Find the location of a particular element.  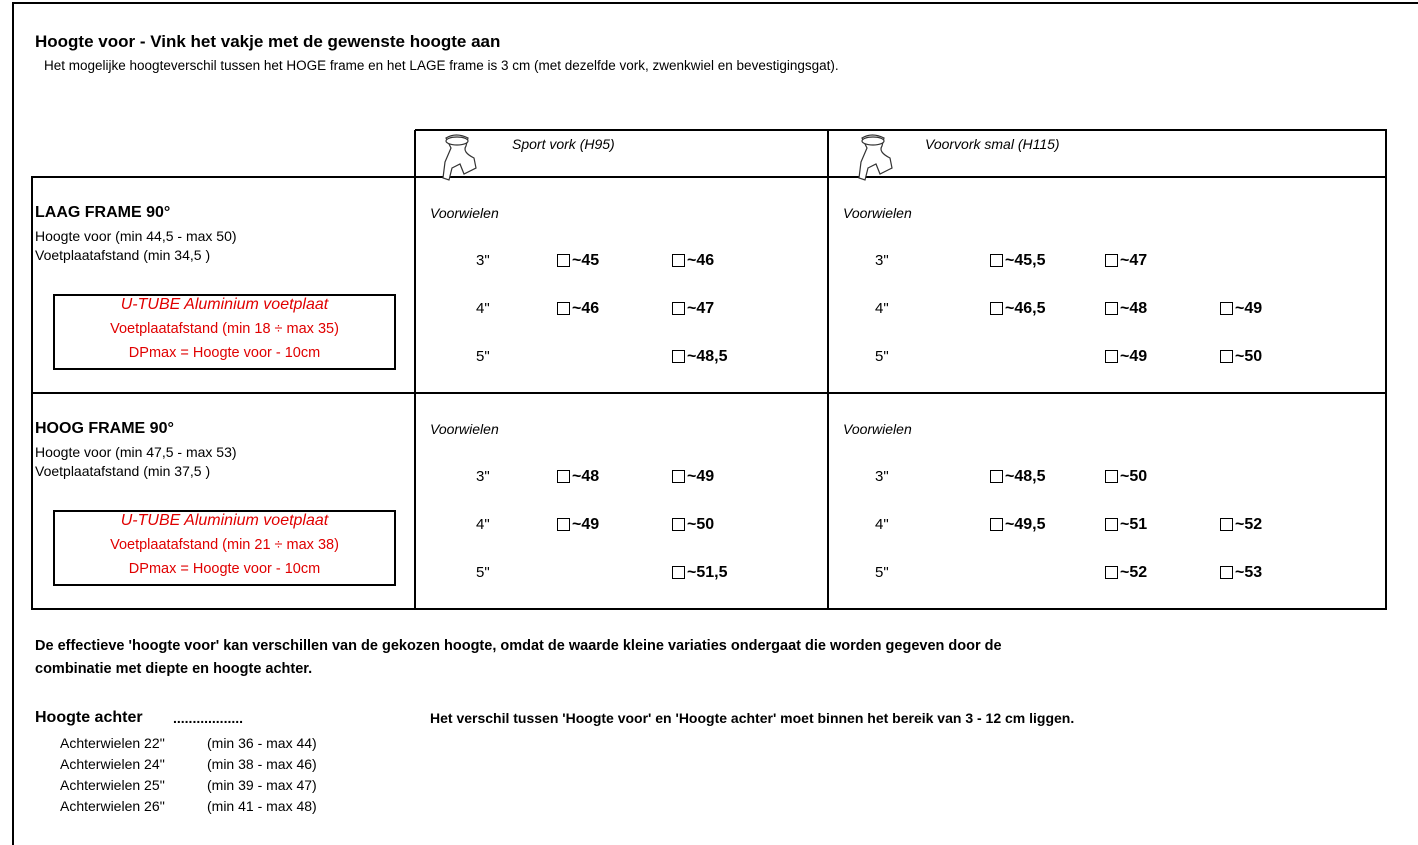

row-title: LAAG FRAME 90° is located at coordinates (103, 212).